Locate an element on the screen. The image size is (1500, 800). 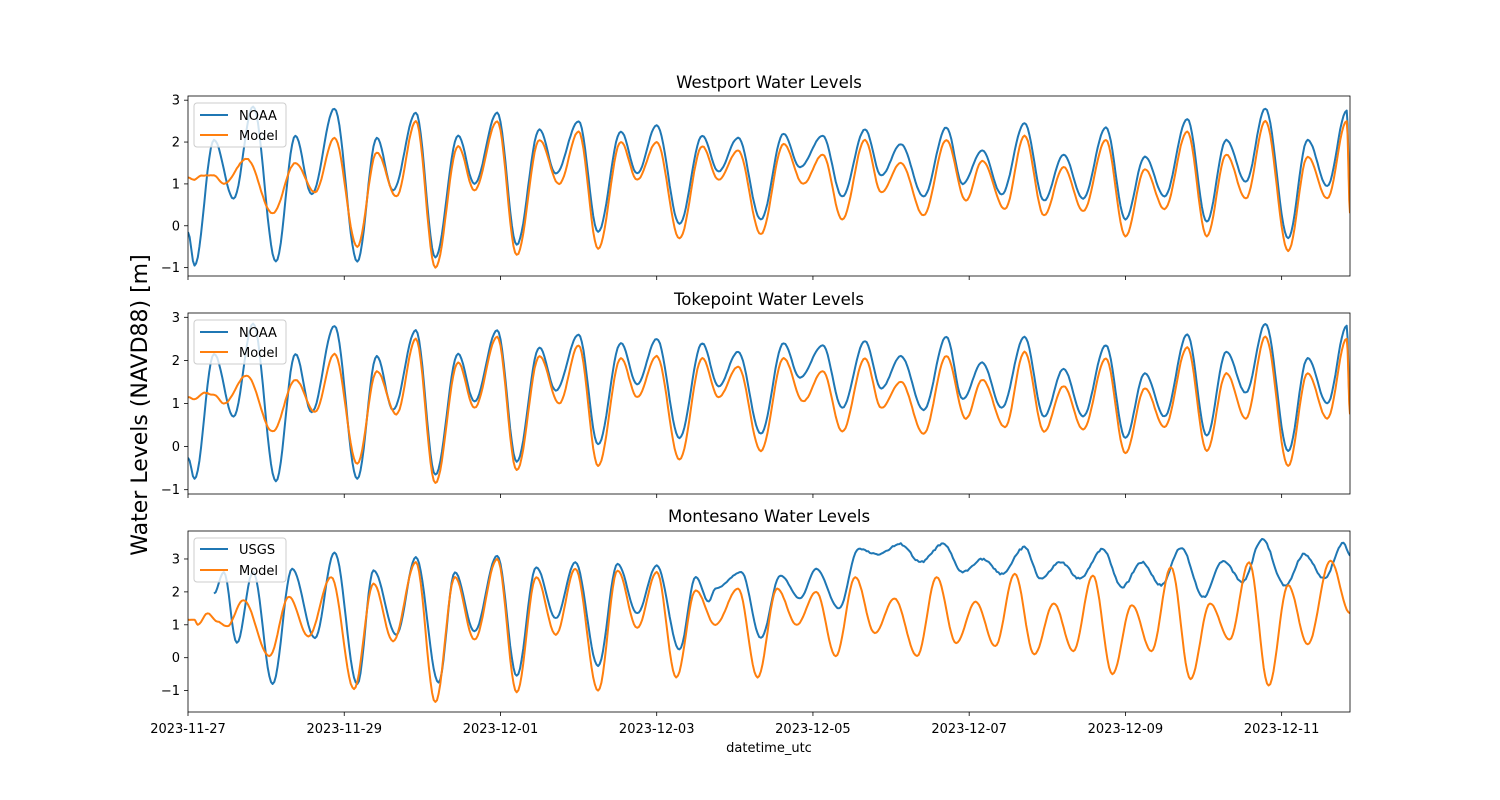
x-tick-label: 2023-12-07 is located at coordinates (969, 729).